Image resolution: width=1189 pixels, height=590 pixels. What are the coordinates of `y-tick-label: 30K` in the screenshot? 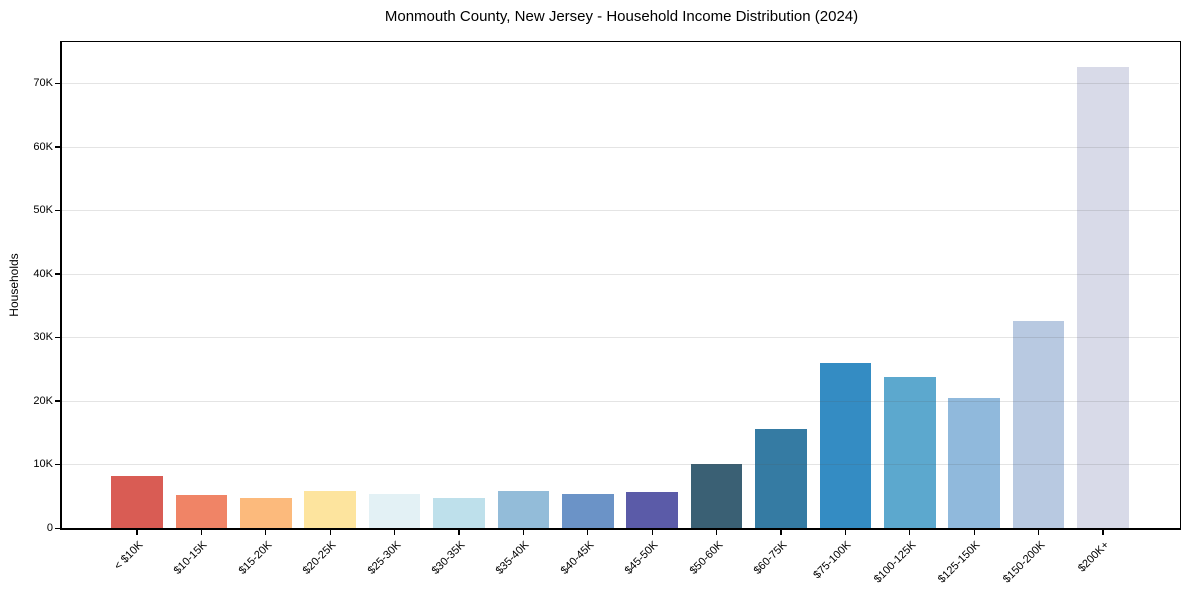 It's located at (43, 337).